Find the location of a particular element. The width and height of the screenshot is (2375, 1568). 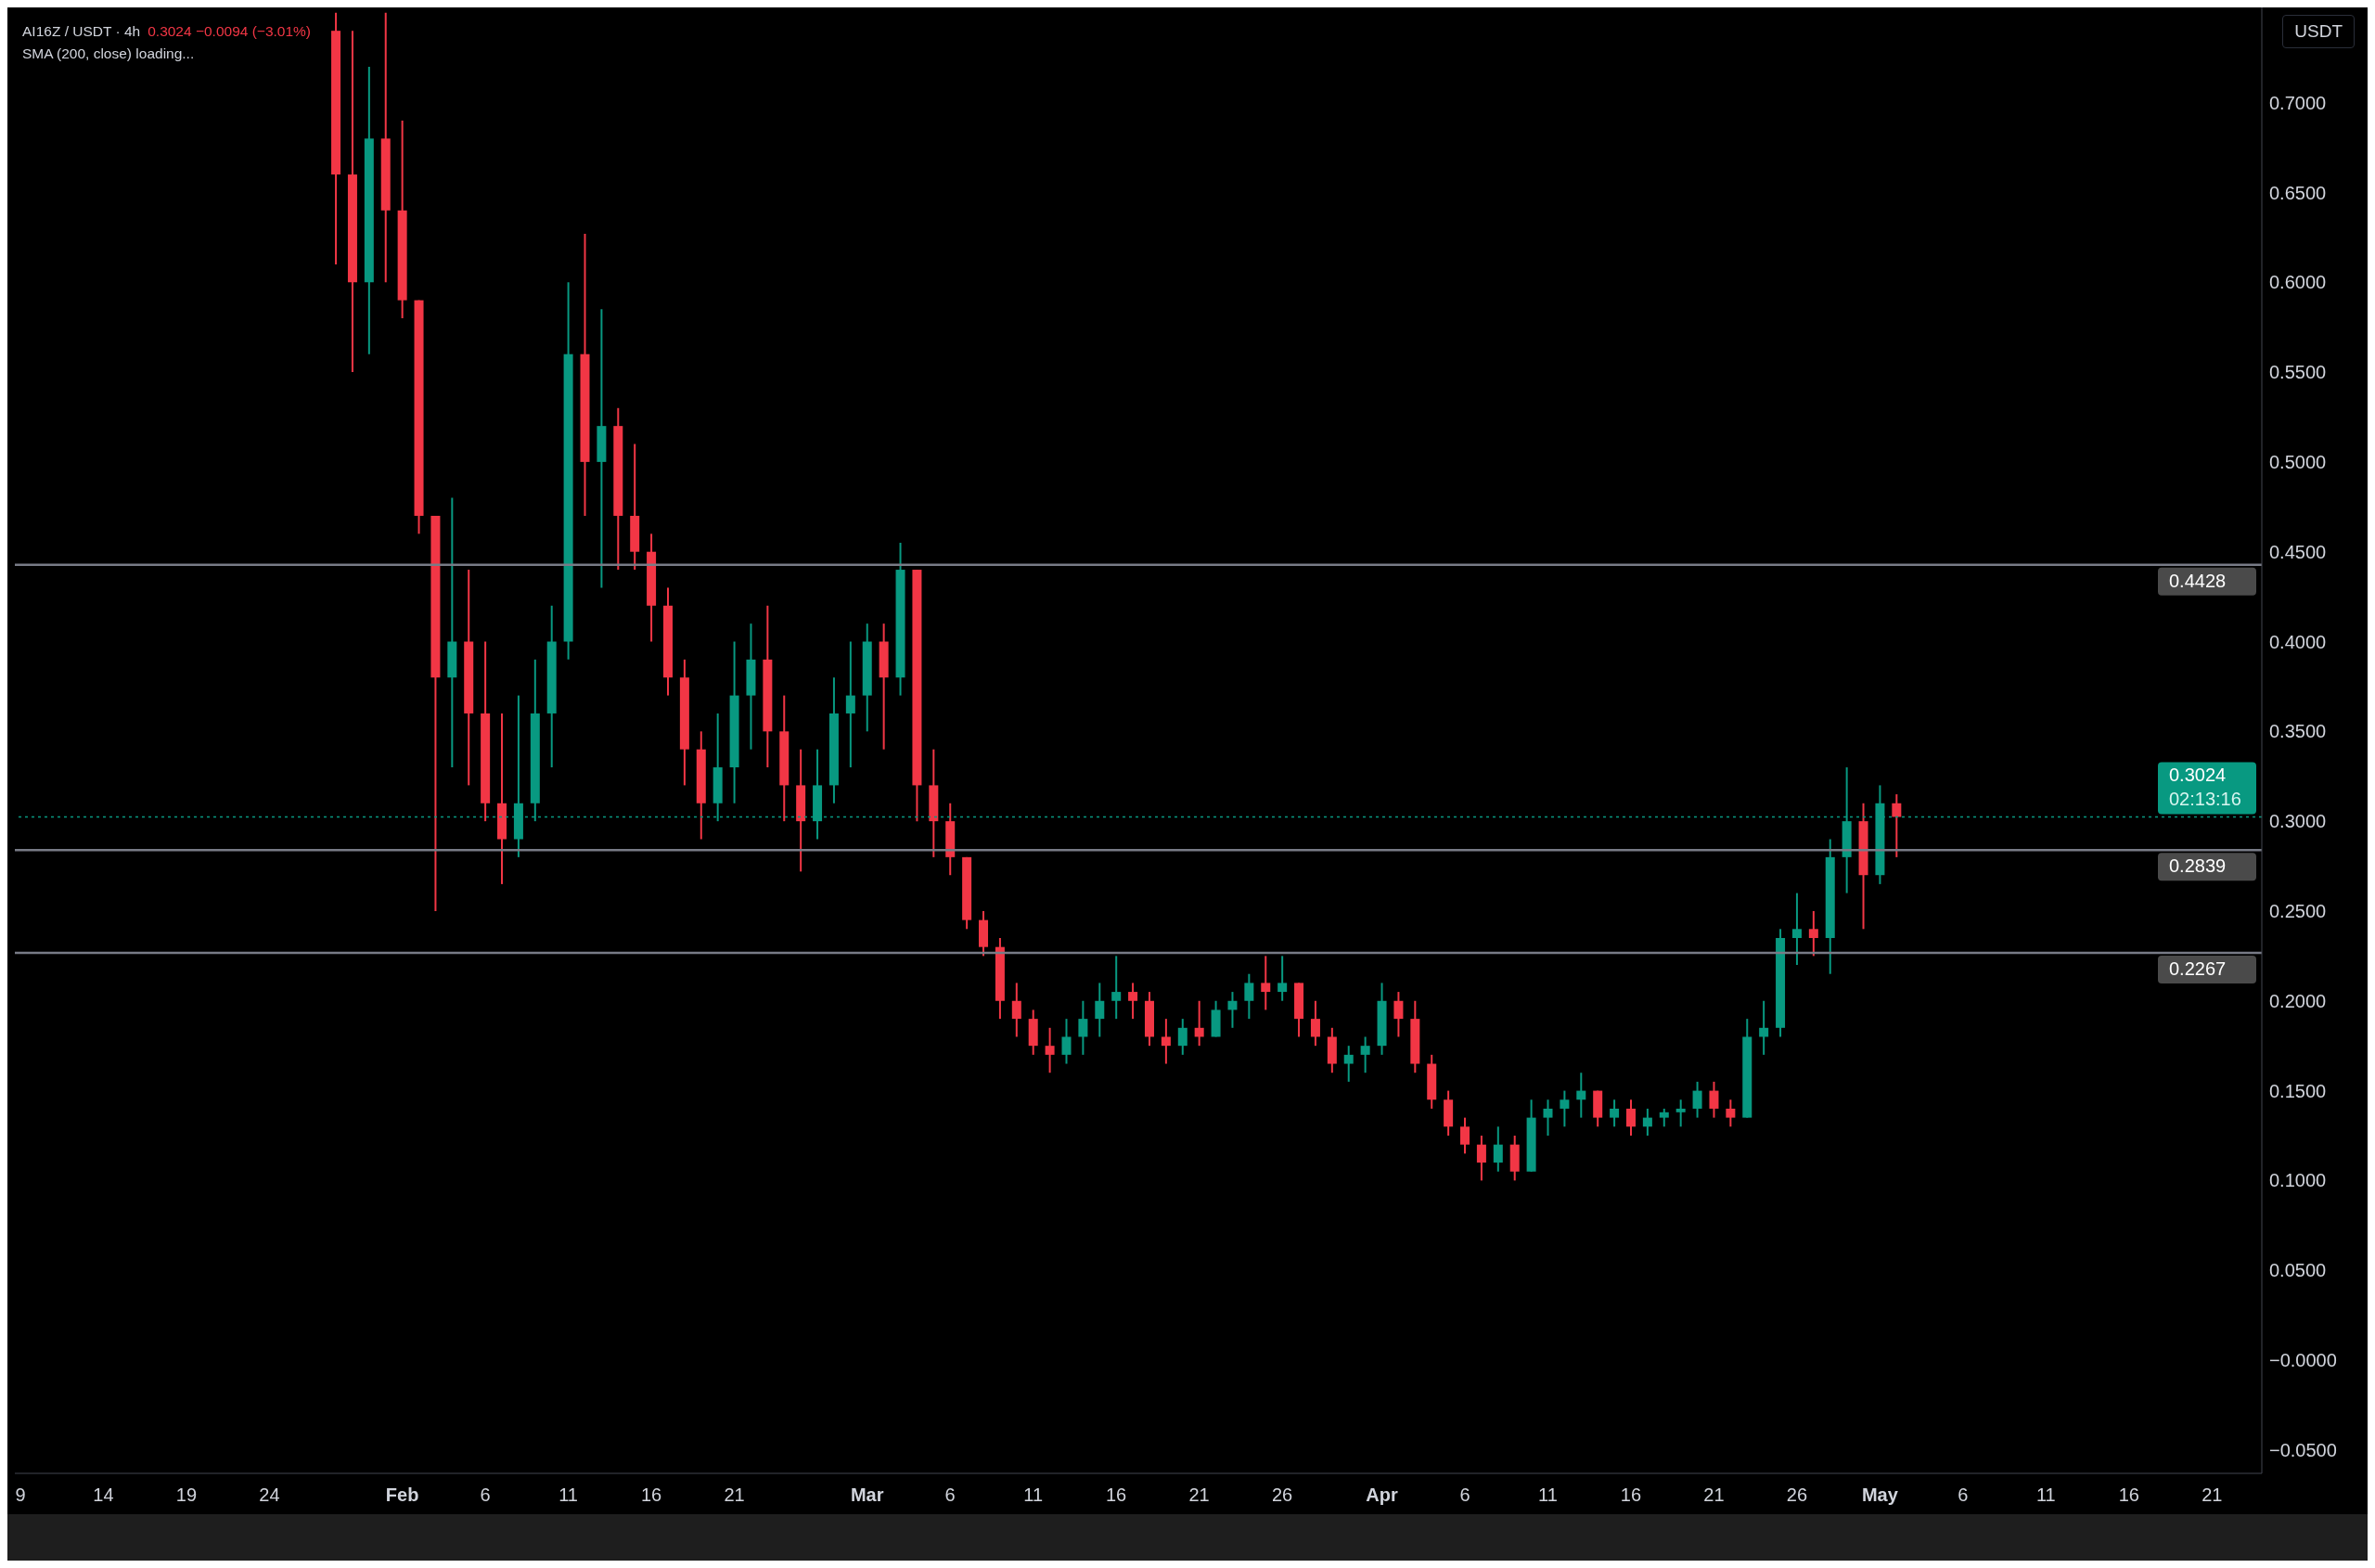

text: AI16Z / USDT · 4h is located at coordinates (81, 31).